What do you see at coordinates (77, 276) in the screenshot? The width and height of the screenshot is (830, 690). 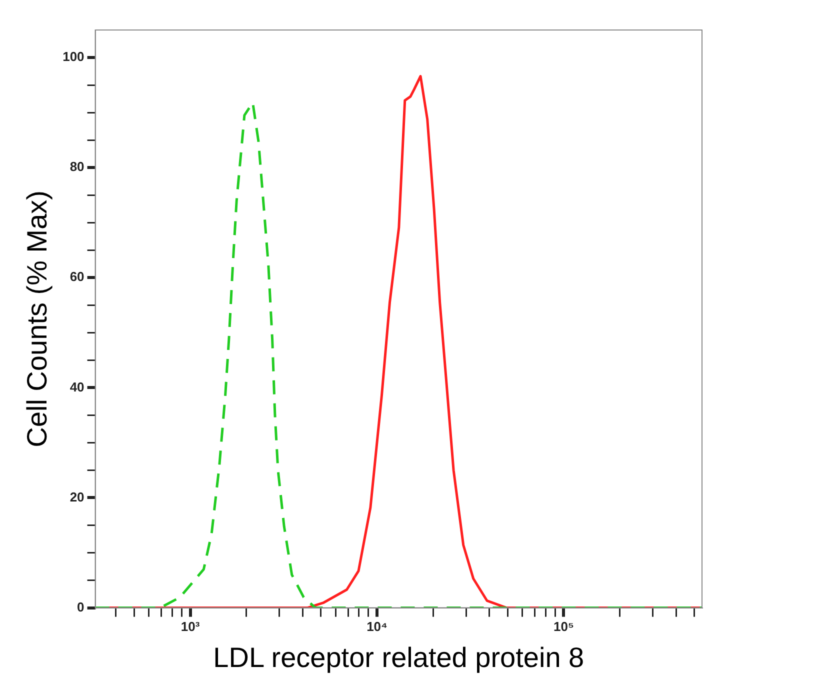 I see `y-tick-label: 60` at bounding box center [77, 276].